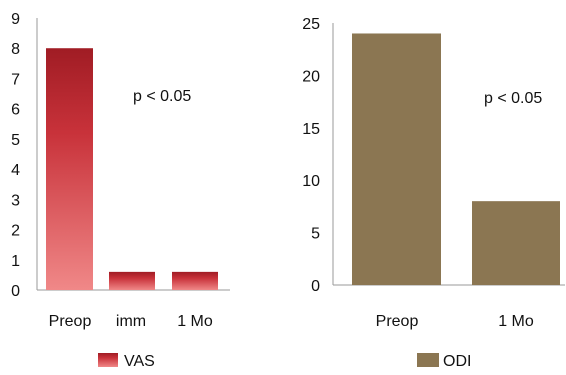 This screenshot has width=566, height=375. Describe the element at coordinates (70, 321) in the screenshot. I see `vas-category-label: Preop` at that location.